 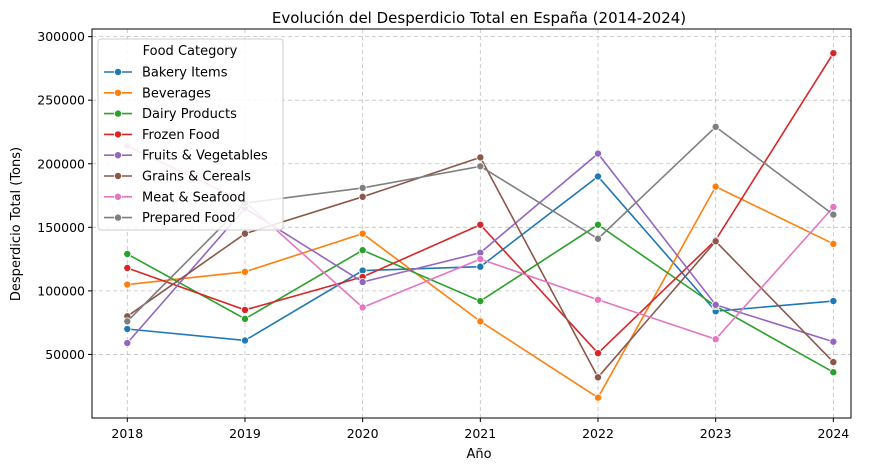 I want to click on legend-item: Beverages, so click(x=157, y=93).